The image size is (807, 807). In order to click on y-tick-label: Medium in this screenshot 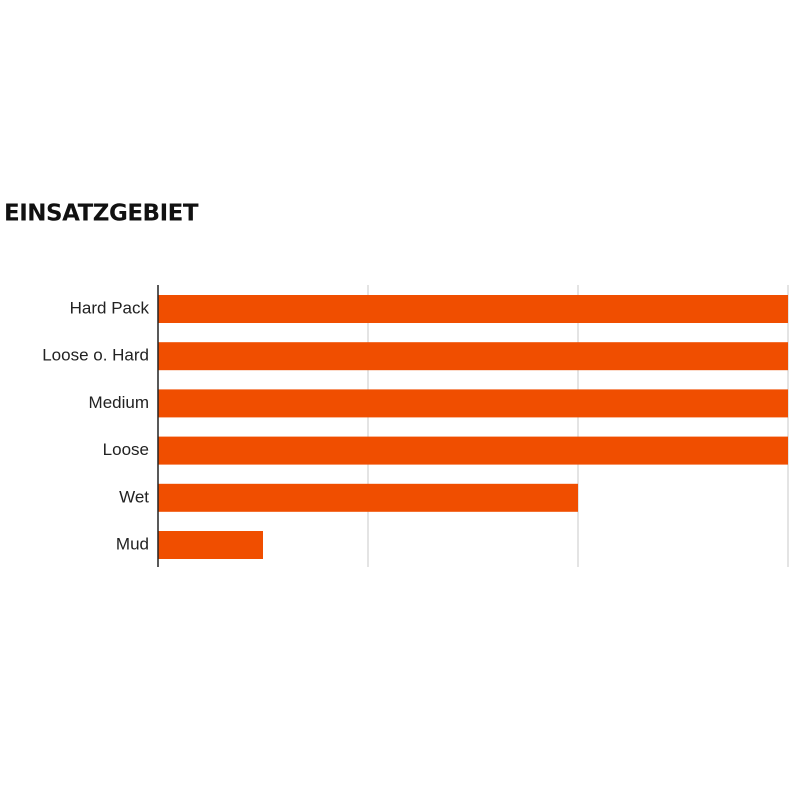, I will do `click(119, 402)`.